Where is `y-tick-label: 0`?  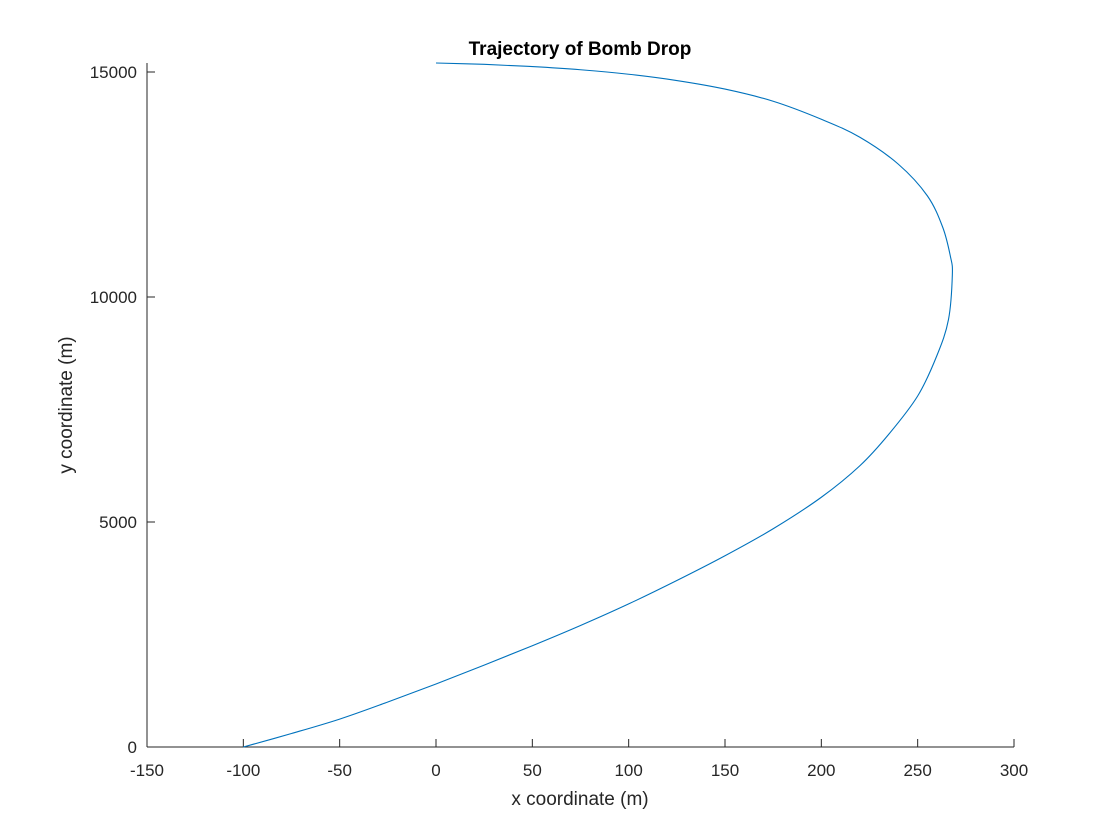 y-tick-label: 0 is located at coordinates (132, 747).